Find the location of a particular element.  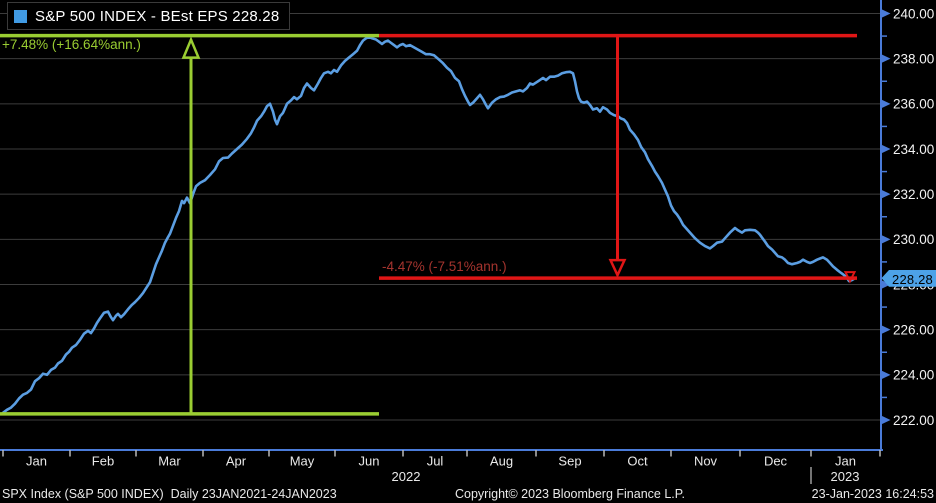

x-axis-month-label: Feb is located at coordinates (103, 461).